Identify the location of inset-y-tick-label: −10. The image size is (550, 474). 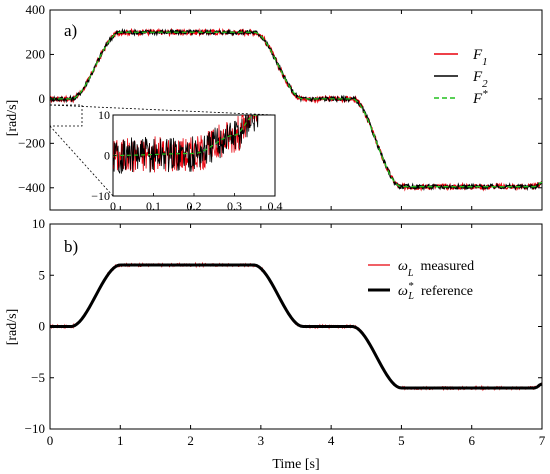
(100, 196).